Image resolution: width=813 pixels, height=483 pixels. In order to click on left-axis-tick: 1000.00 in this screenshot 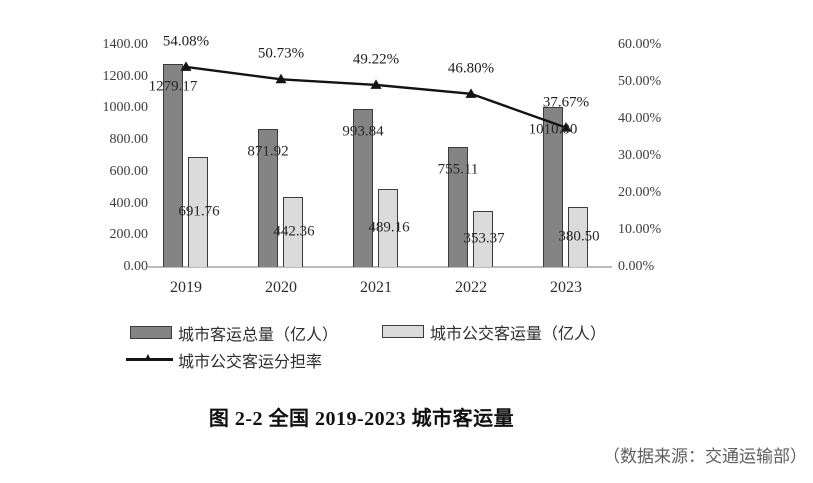, I will do `click(125, 108)`.